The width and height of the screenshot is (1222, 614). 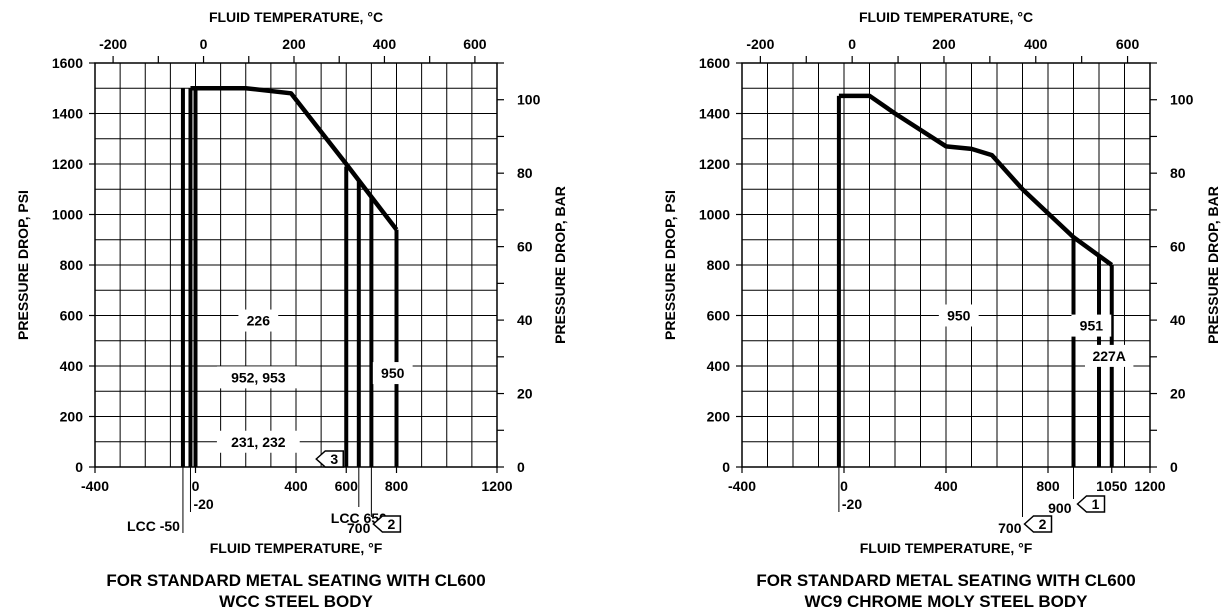 What do you see at coordinates (385, 44) in the screenshot?
I see `chart1-top-tick-label: 400` at bounding box center [385, 44].